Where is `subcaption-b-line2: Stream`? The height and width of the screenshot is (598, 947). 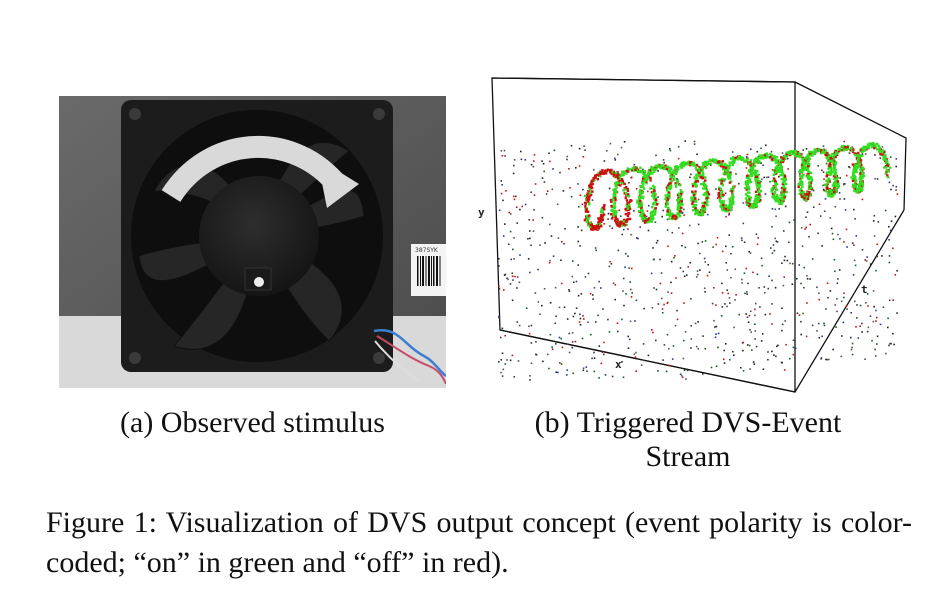 subcaption-b-line2: Stream is located at coordinates (688, 456).